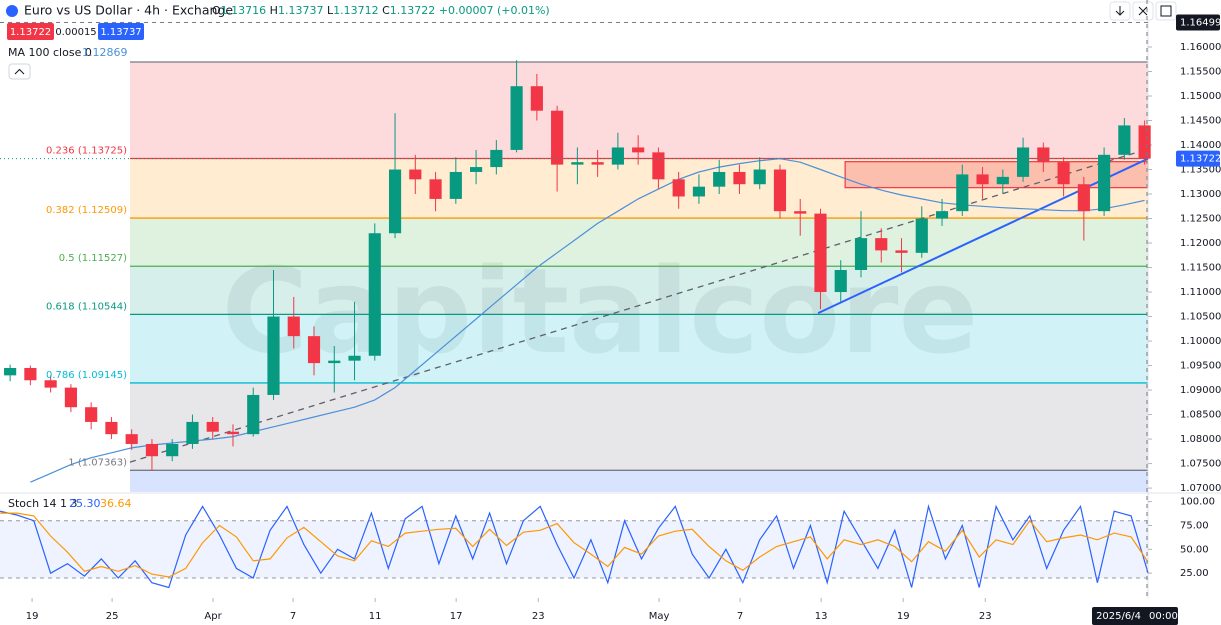 The image size is (1221, 625). I want to click on y-tick-label: 1.13500, so click(1200, 170).